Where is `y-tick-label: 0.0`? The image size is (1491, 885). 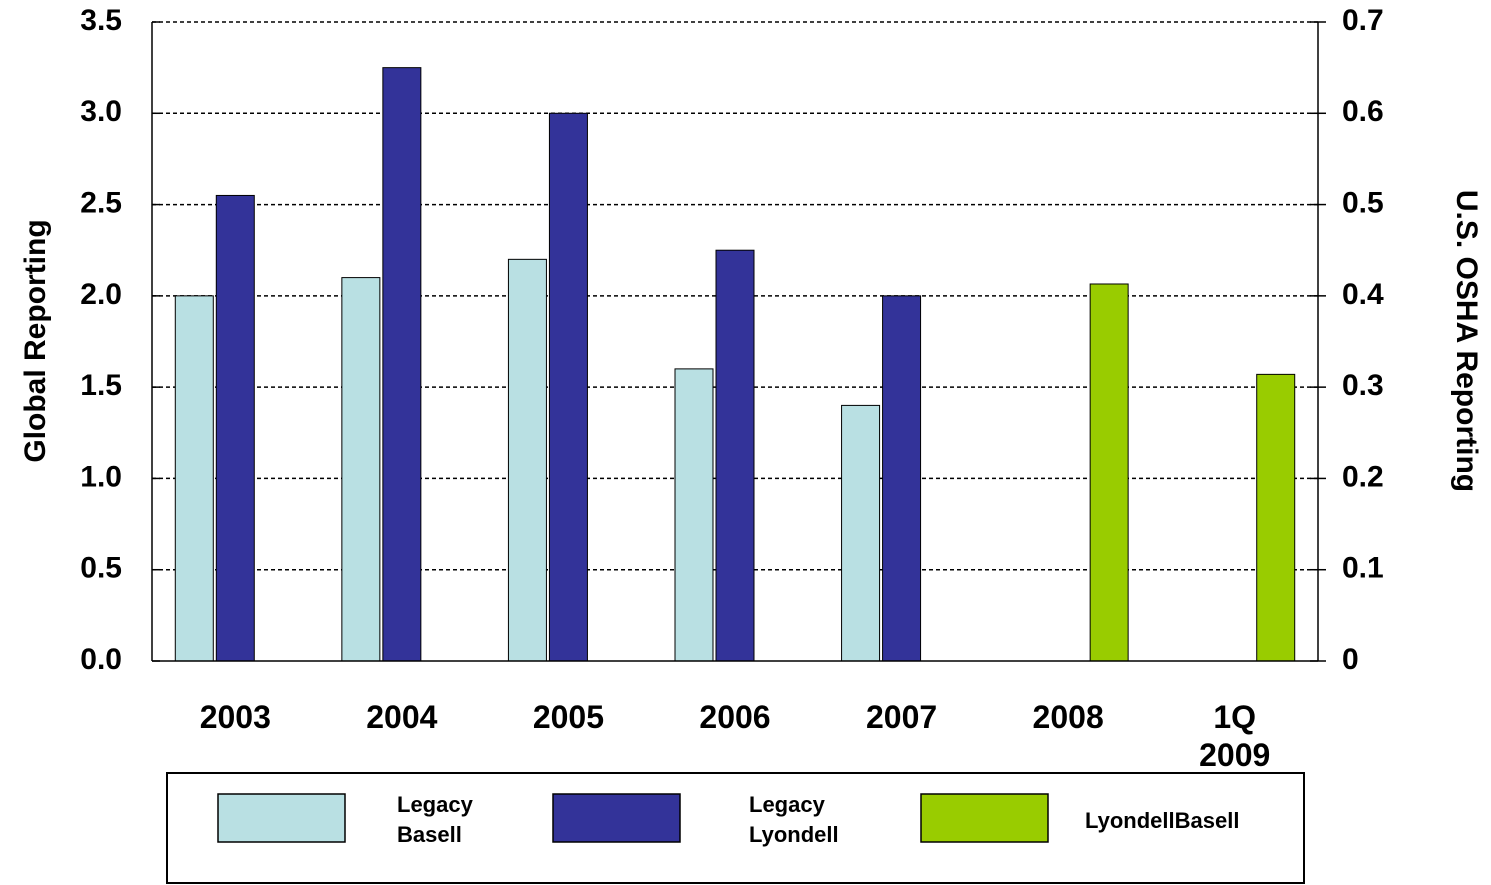 y-tick-label: 0.0 is located at coordinates (101, 659).